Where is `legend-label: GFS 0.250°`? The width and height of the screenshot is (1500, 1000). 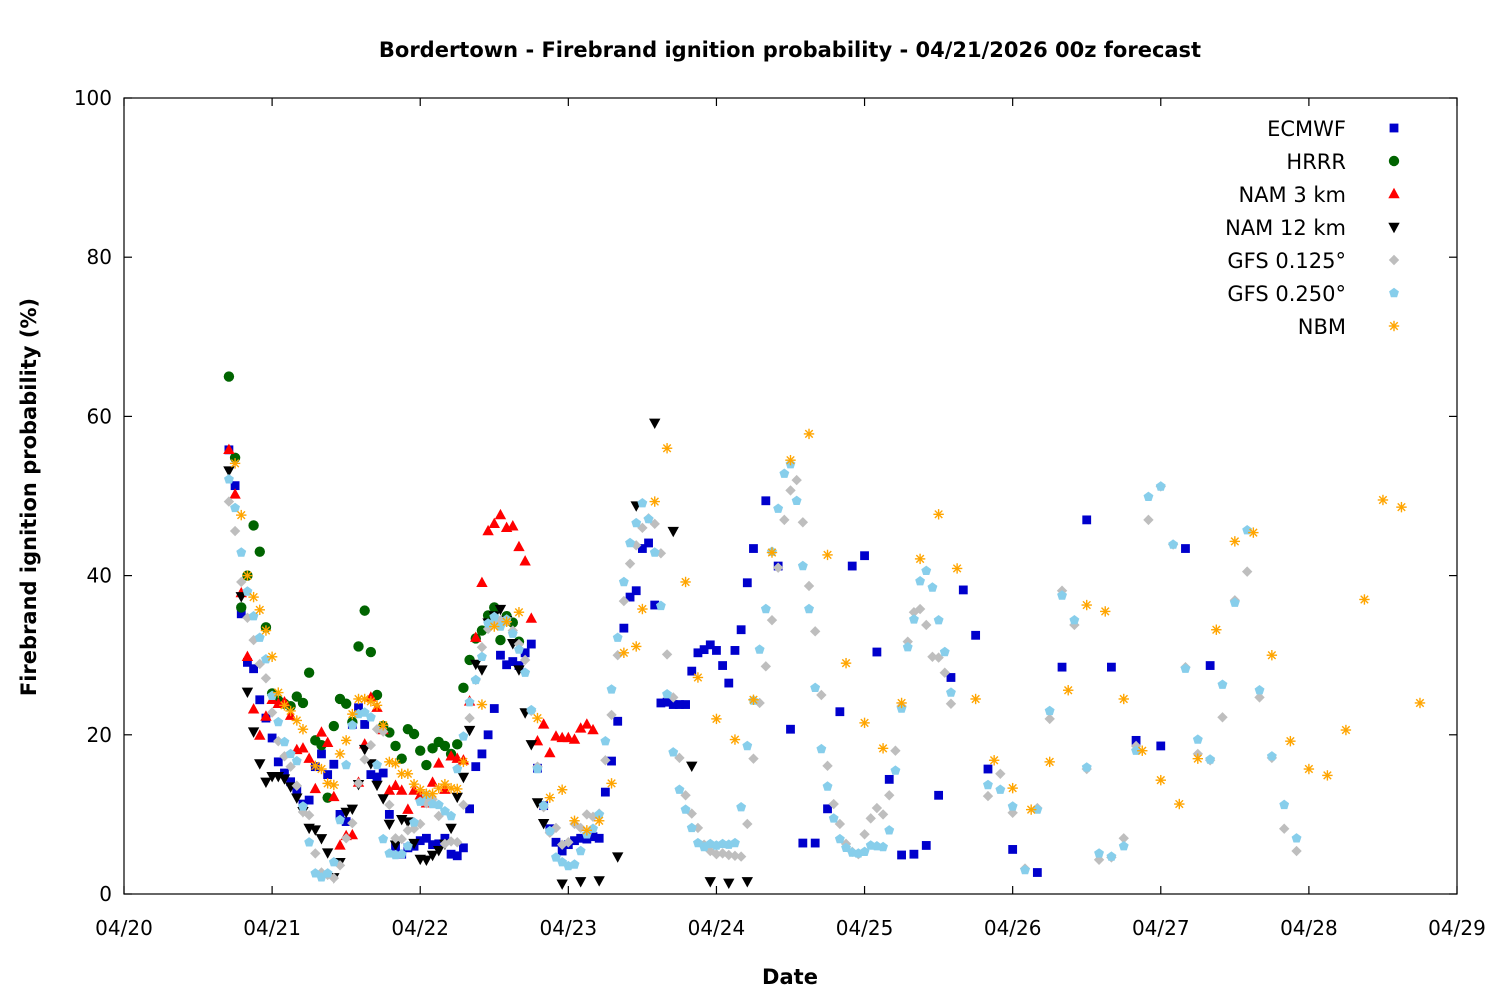 legend-label: GFS 0.250° is located at coordinates (1286, 294).